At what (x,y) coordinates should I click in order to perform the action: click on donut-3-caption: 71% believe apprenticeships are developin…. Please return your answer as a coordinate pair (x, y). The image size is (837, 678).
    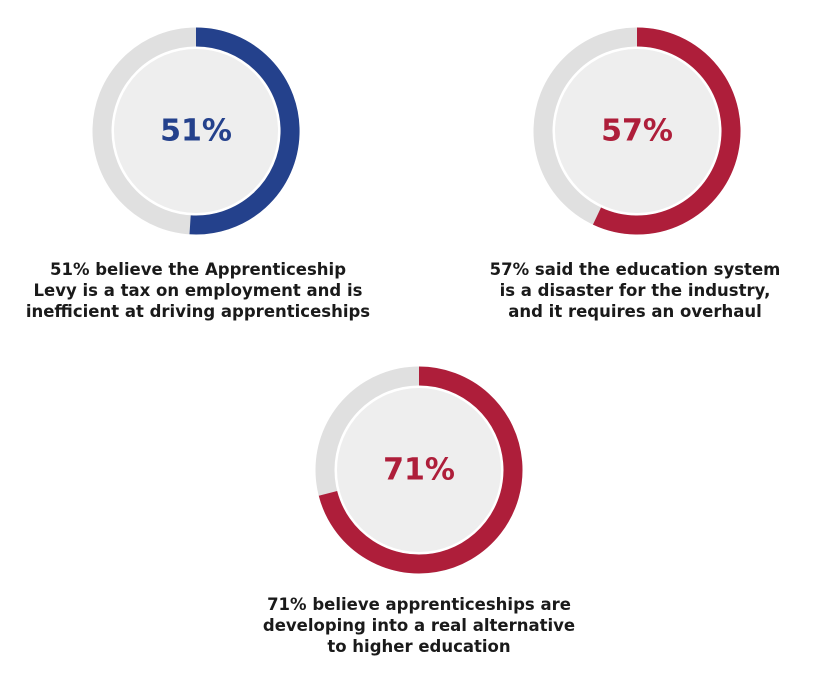
    Looking at the image, I should click on (419, 625).